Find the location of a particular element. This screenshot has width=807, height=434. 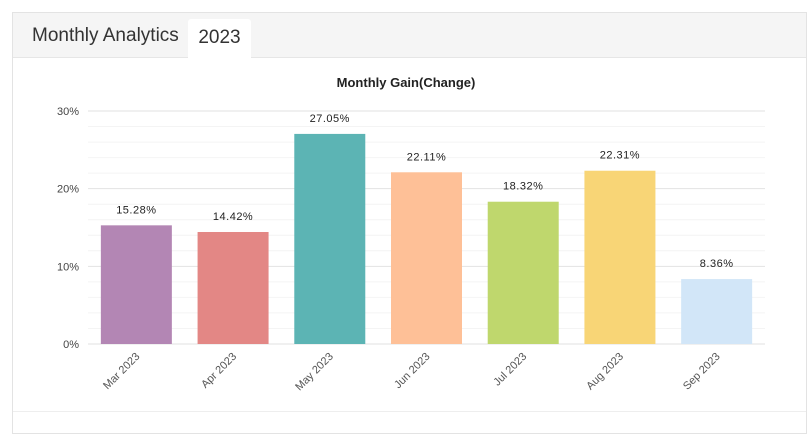

x-tick-label: Jul 2023 is located at coordinates (510, 370).